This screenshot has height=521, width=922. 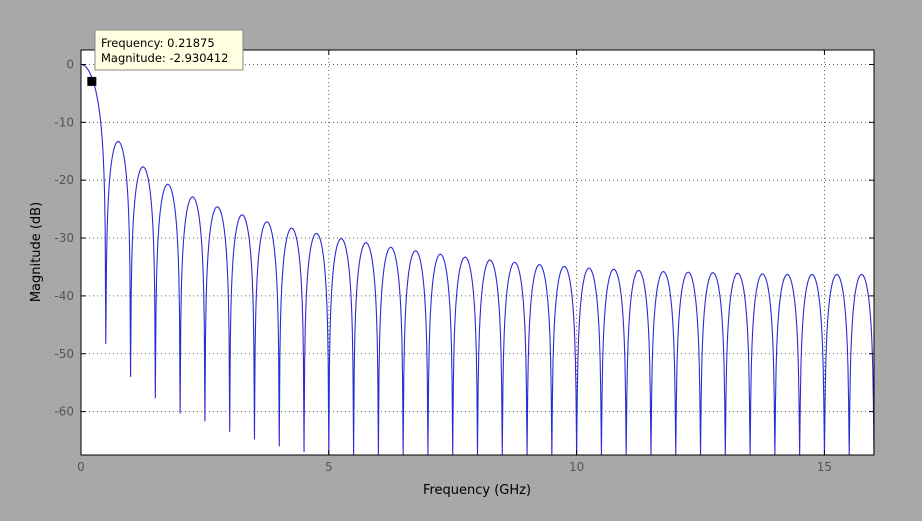 I want to click on x-tick-label: 5, so click(x=329, y=467).